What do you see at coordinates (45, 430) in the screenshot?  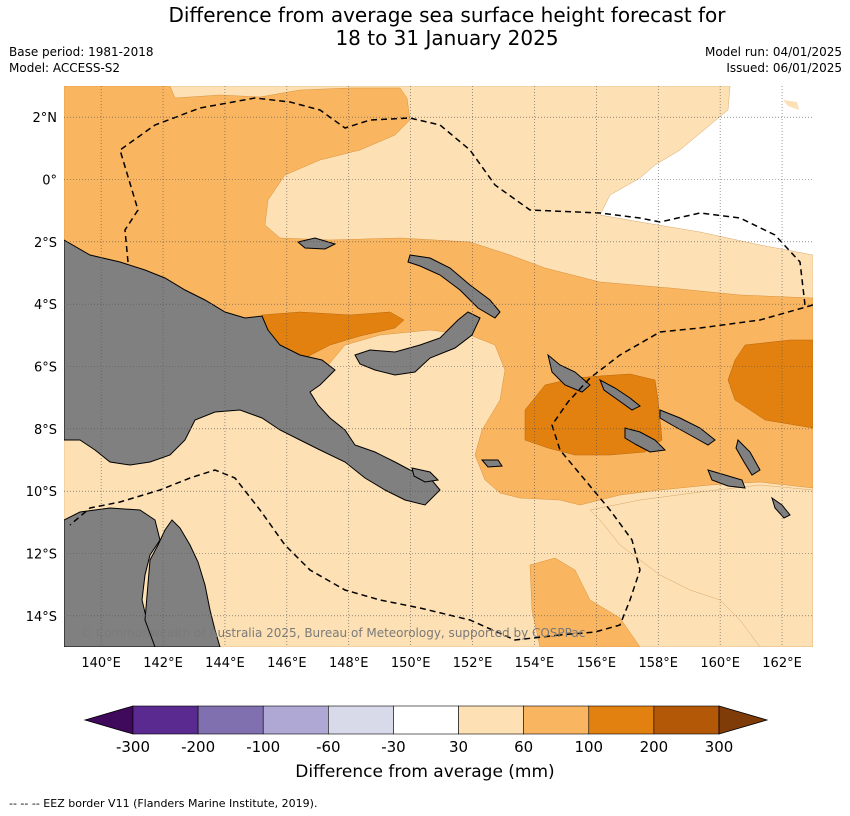 I see `lat-label: 8°S` at bounding box center [45, 430].